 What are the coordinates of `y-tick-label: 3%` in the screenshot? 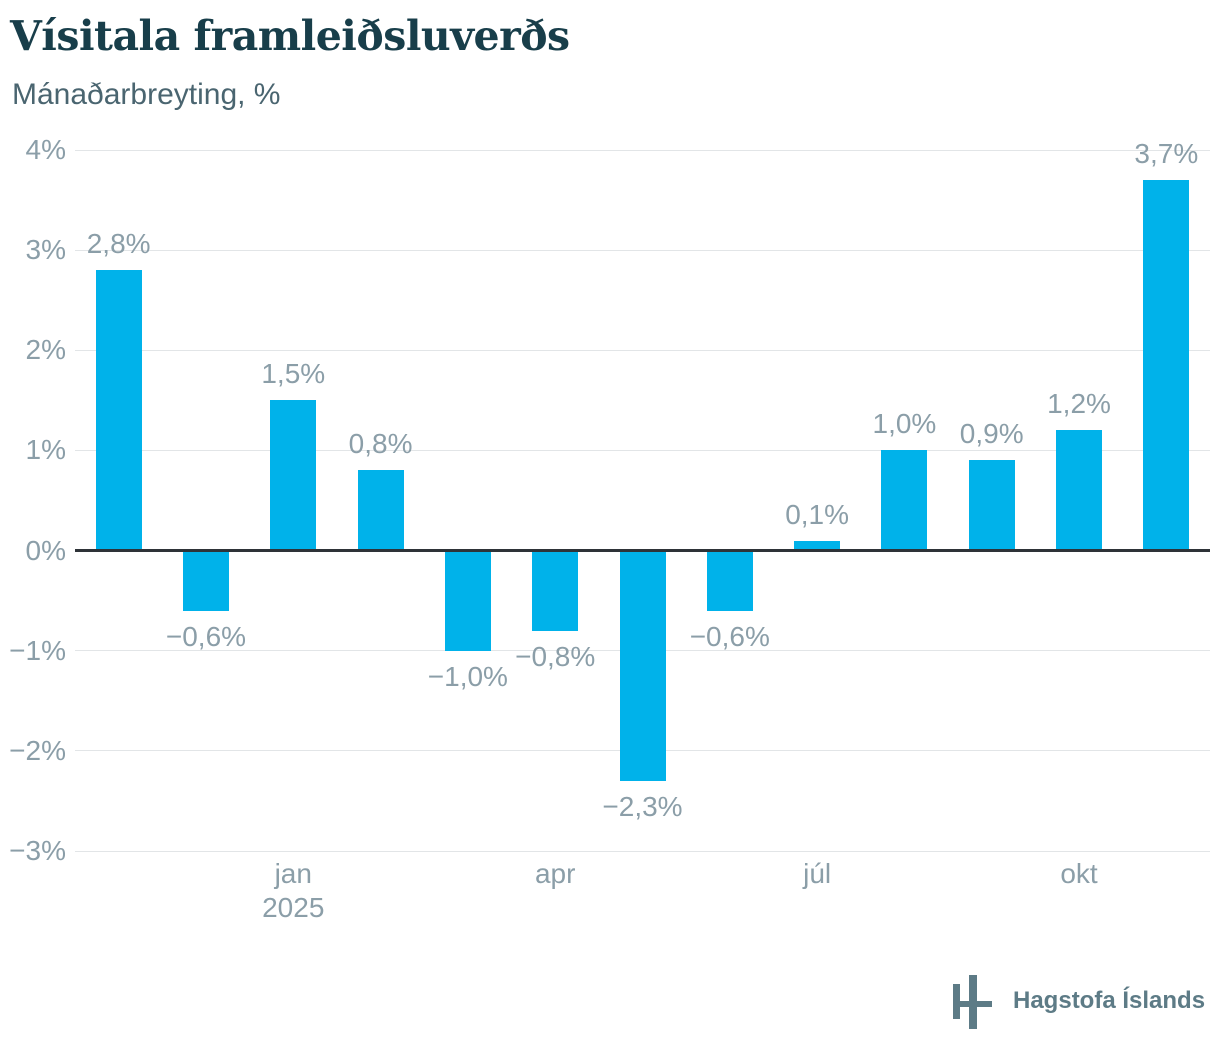 It's located at (45, 250).